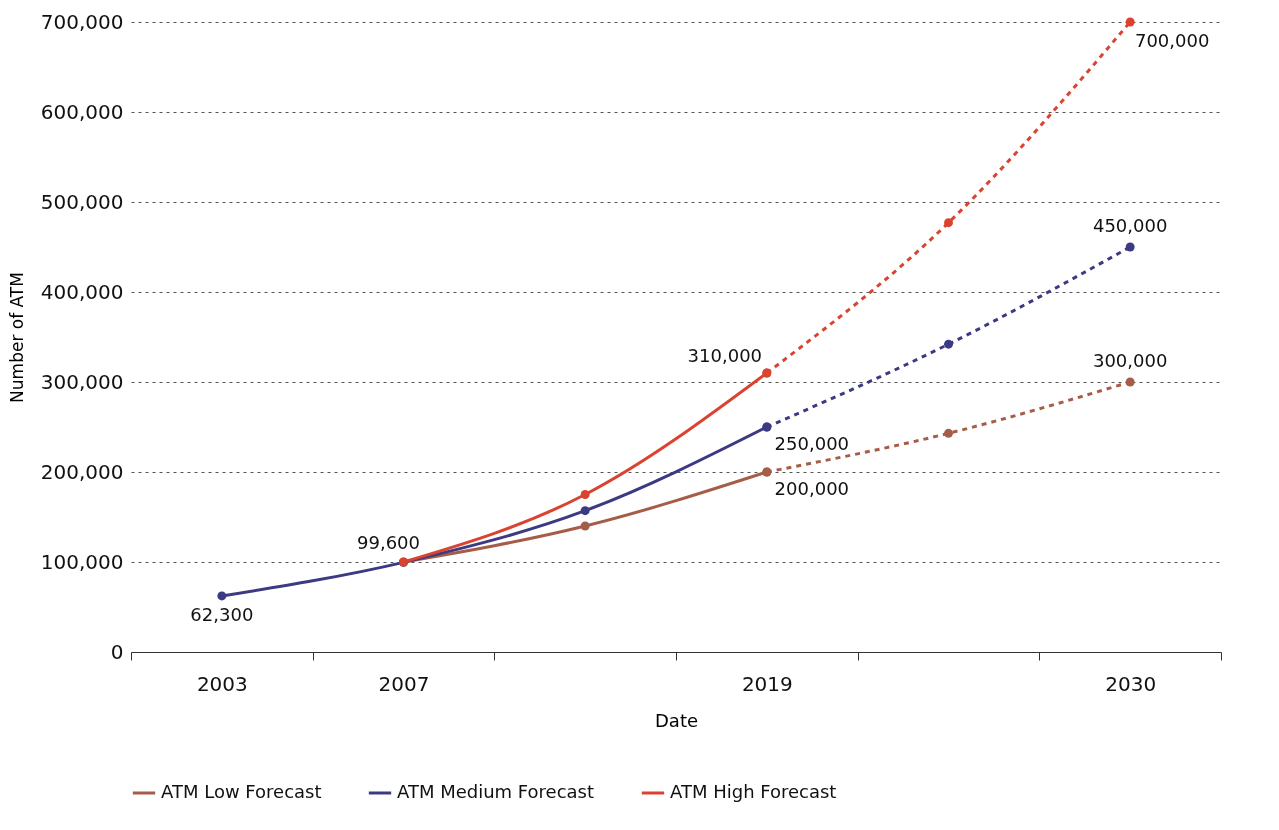 Image resolution: width=1279 pixels, height=830 pixels. Describe the element at coordinates (496, 791) in the screenshot. I see `legend-label: ATM Medium Forecast` at that location.